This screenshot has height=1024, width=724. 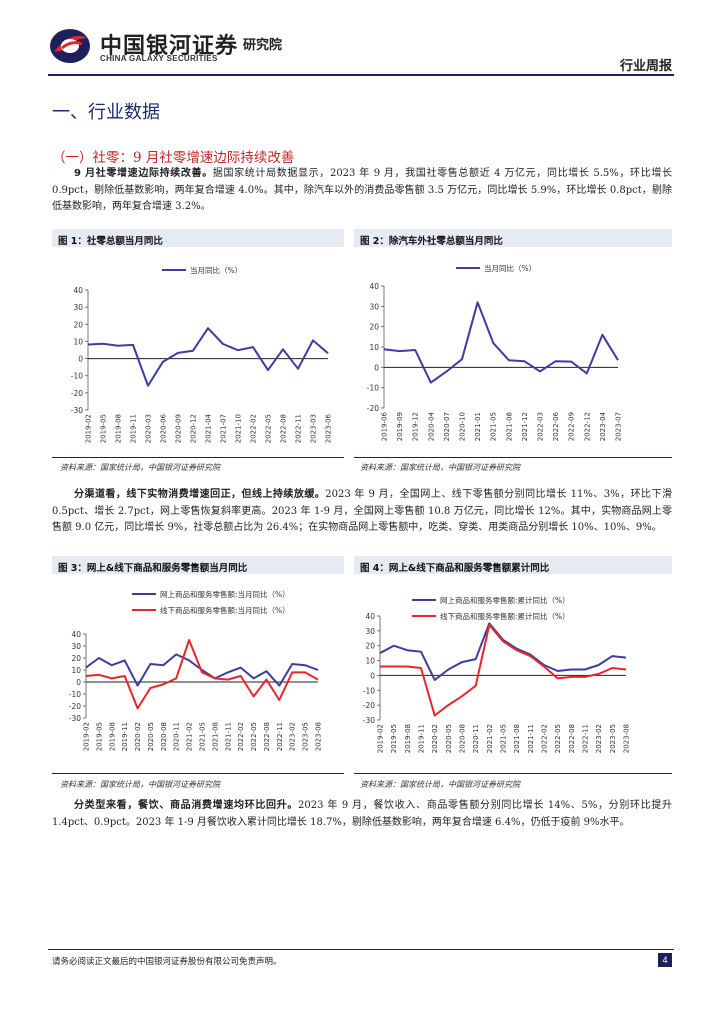 What do you see at coordinates (140, 467) in the screenshot?
I see `figure-1-source: 资料来源：国家统计局，中国银河证券研究院` at bounding box center [140, 467].